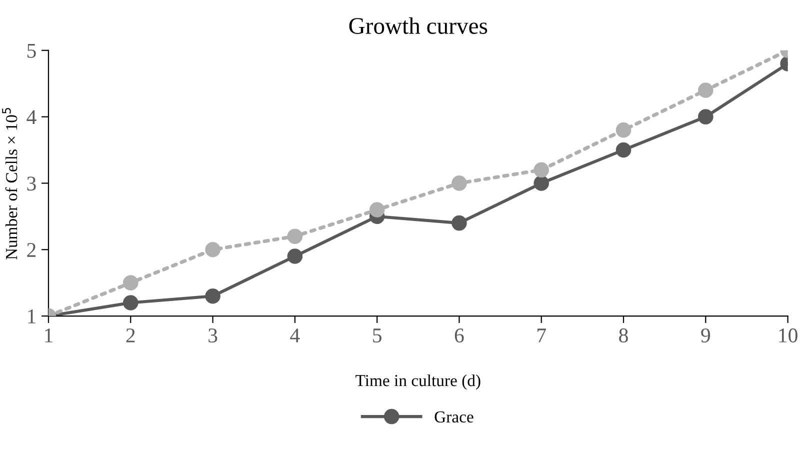  Describe the element at coordinates (418, 382) in the screenshot. I see `x-axis-title: Time in culture (d)` at that location.